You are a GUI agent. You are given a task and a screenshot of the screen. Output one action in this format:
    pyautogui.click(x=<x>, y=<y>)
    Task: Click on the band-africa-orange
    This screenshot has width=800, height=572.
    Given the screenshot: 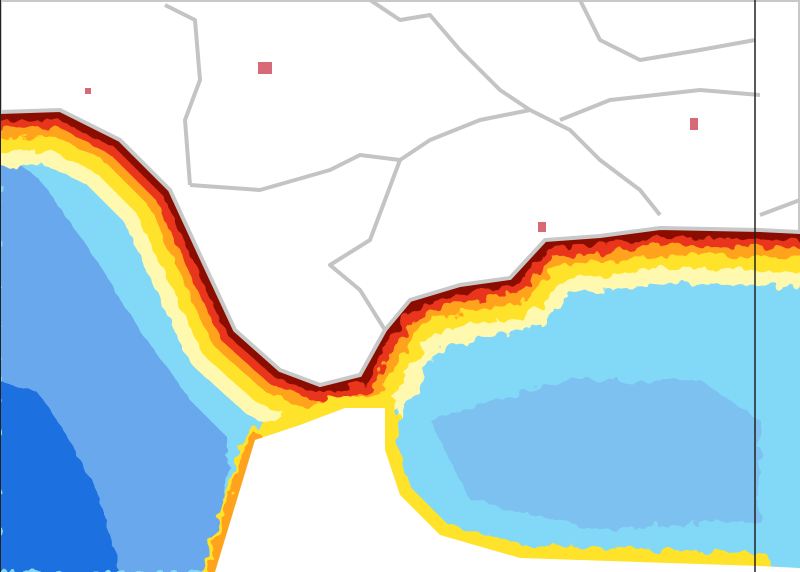 What is the action you would take?
    pyautogui.click(x=235, y=502)
    